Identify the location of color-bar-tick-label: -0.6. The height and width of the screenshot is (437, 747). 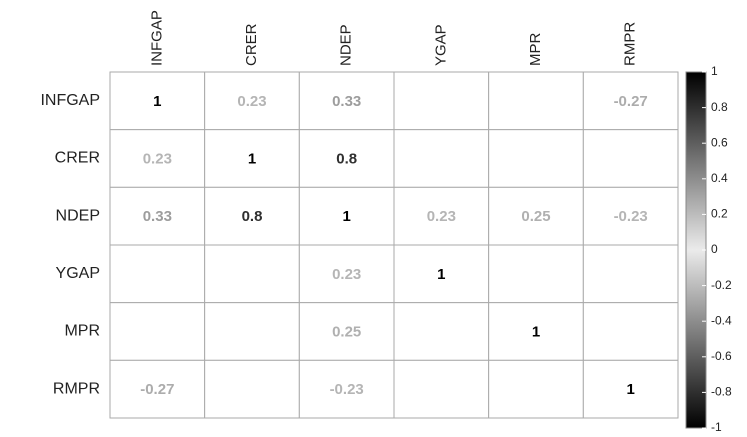
(721, 356).